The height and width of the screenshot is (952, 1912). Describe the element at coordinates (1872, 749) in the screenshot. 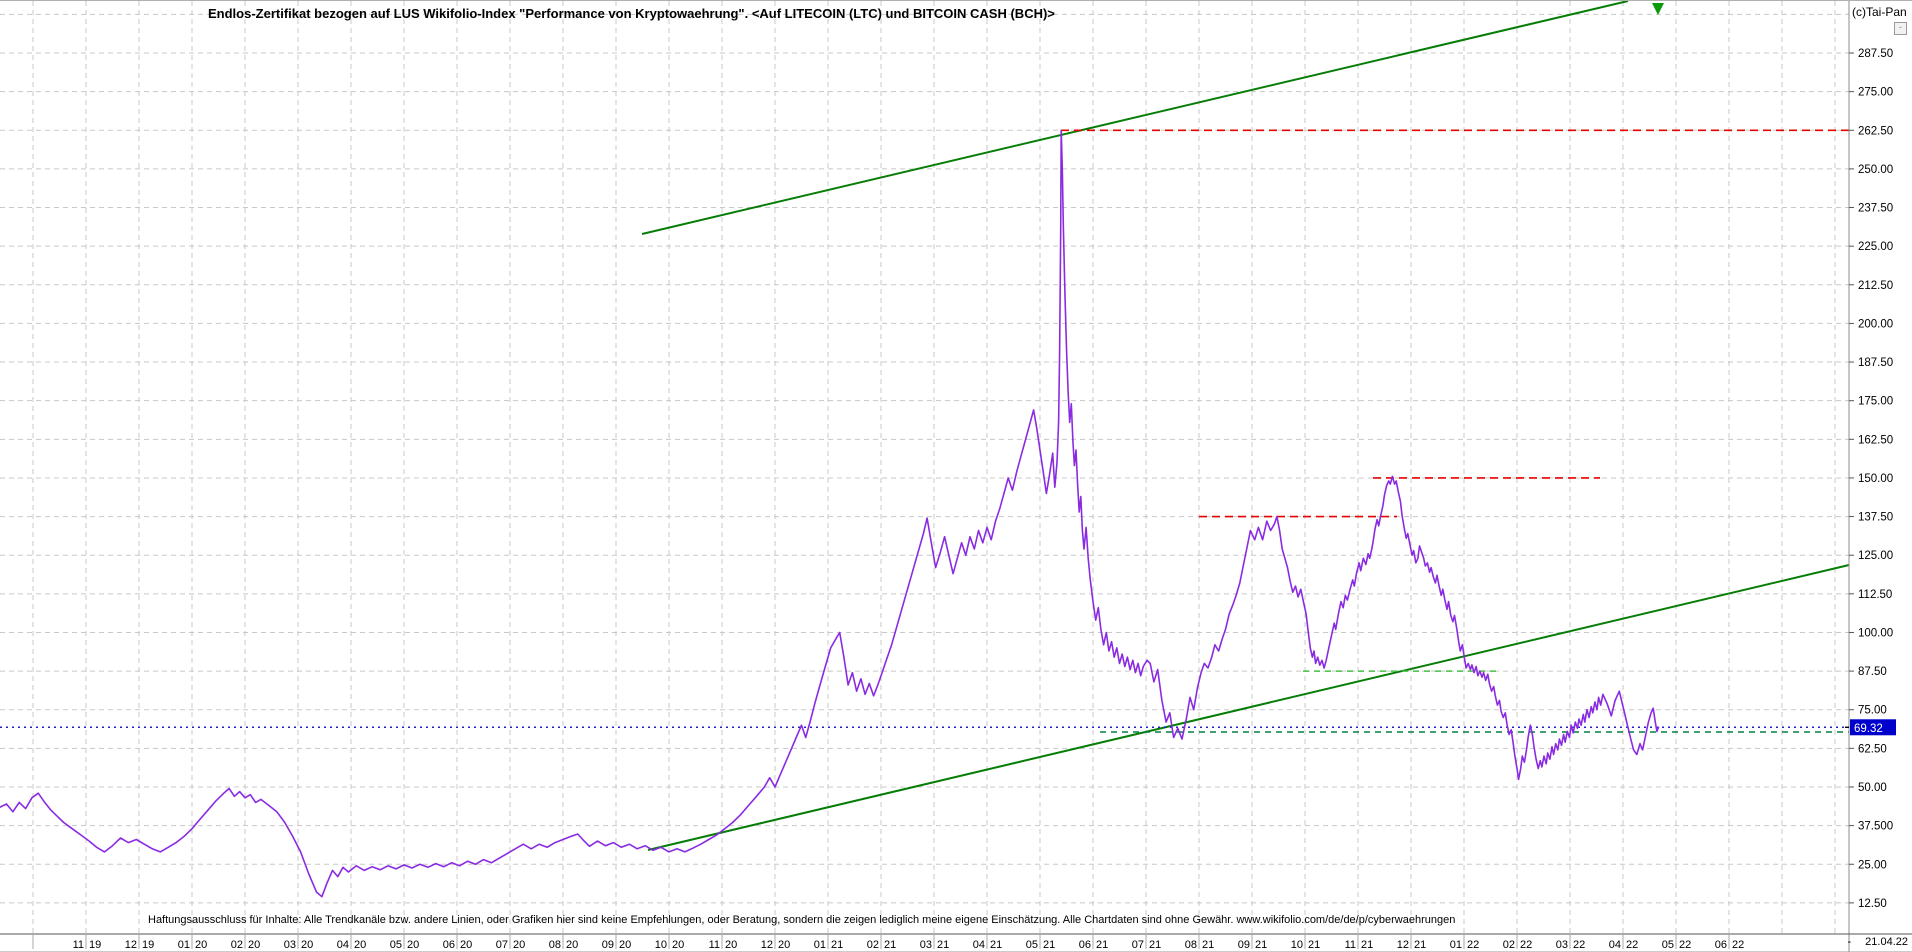

I see `y-tick-label: 62.50` at that location.